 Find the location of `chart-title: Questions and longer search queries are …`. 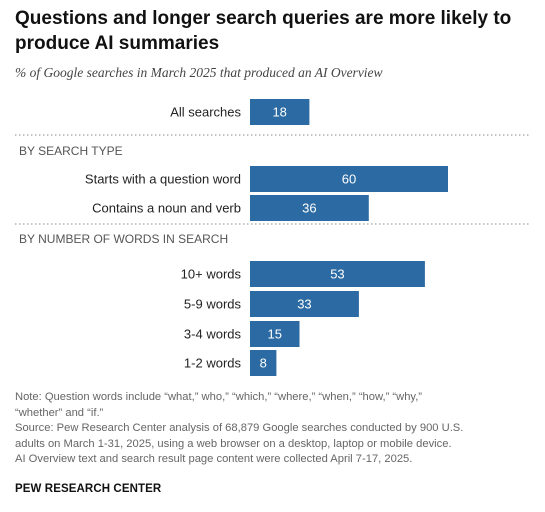

chart-title: Questions and longer search queries are … is located at coordinates (263, 31).